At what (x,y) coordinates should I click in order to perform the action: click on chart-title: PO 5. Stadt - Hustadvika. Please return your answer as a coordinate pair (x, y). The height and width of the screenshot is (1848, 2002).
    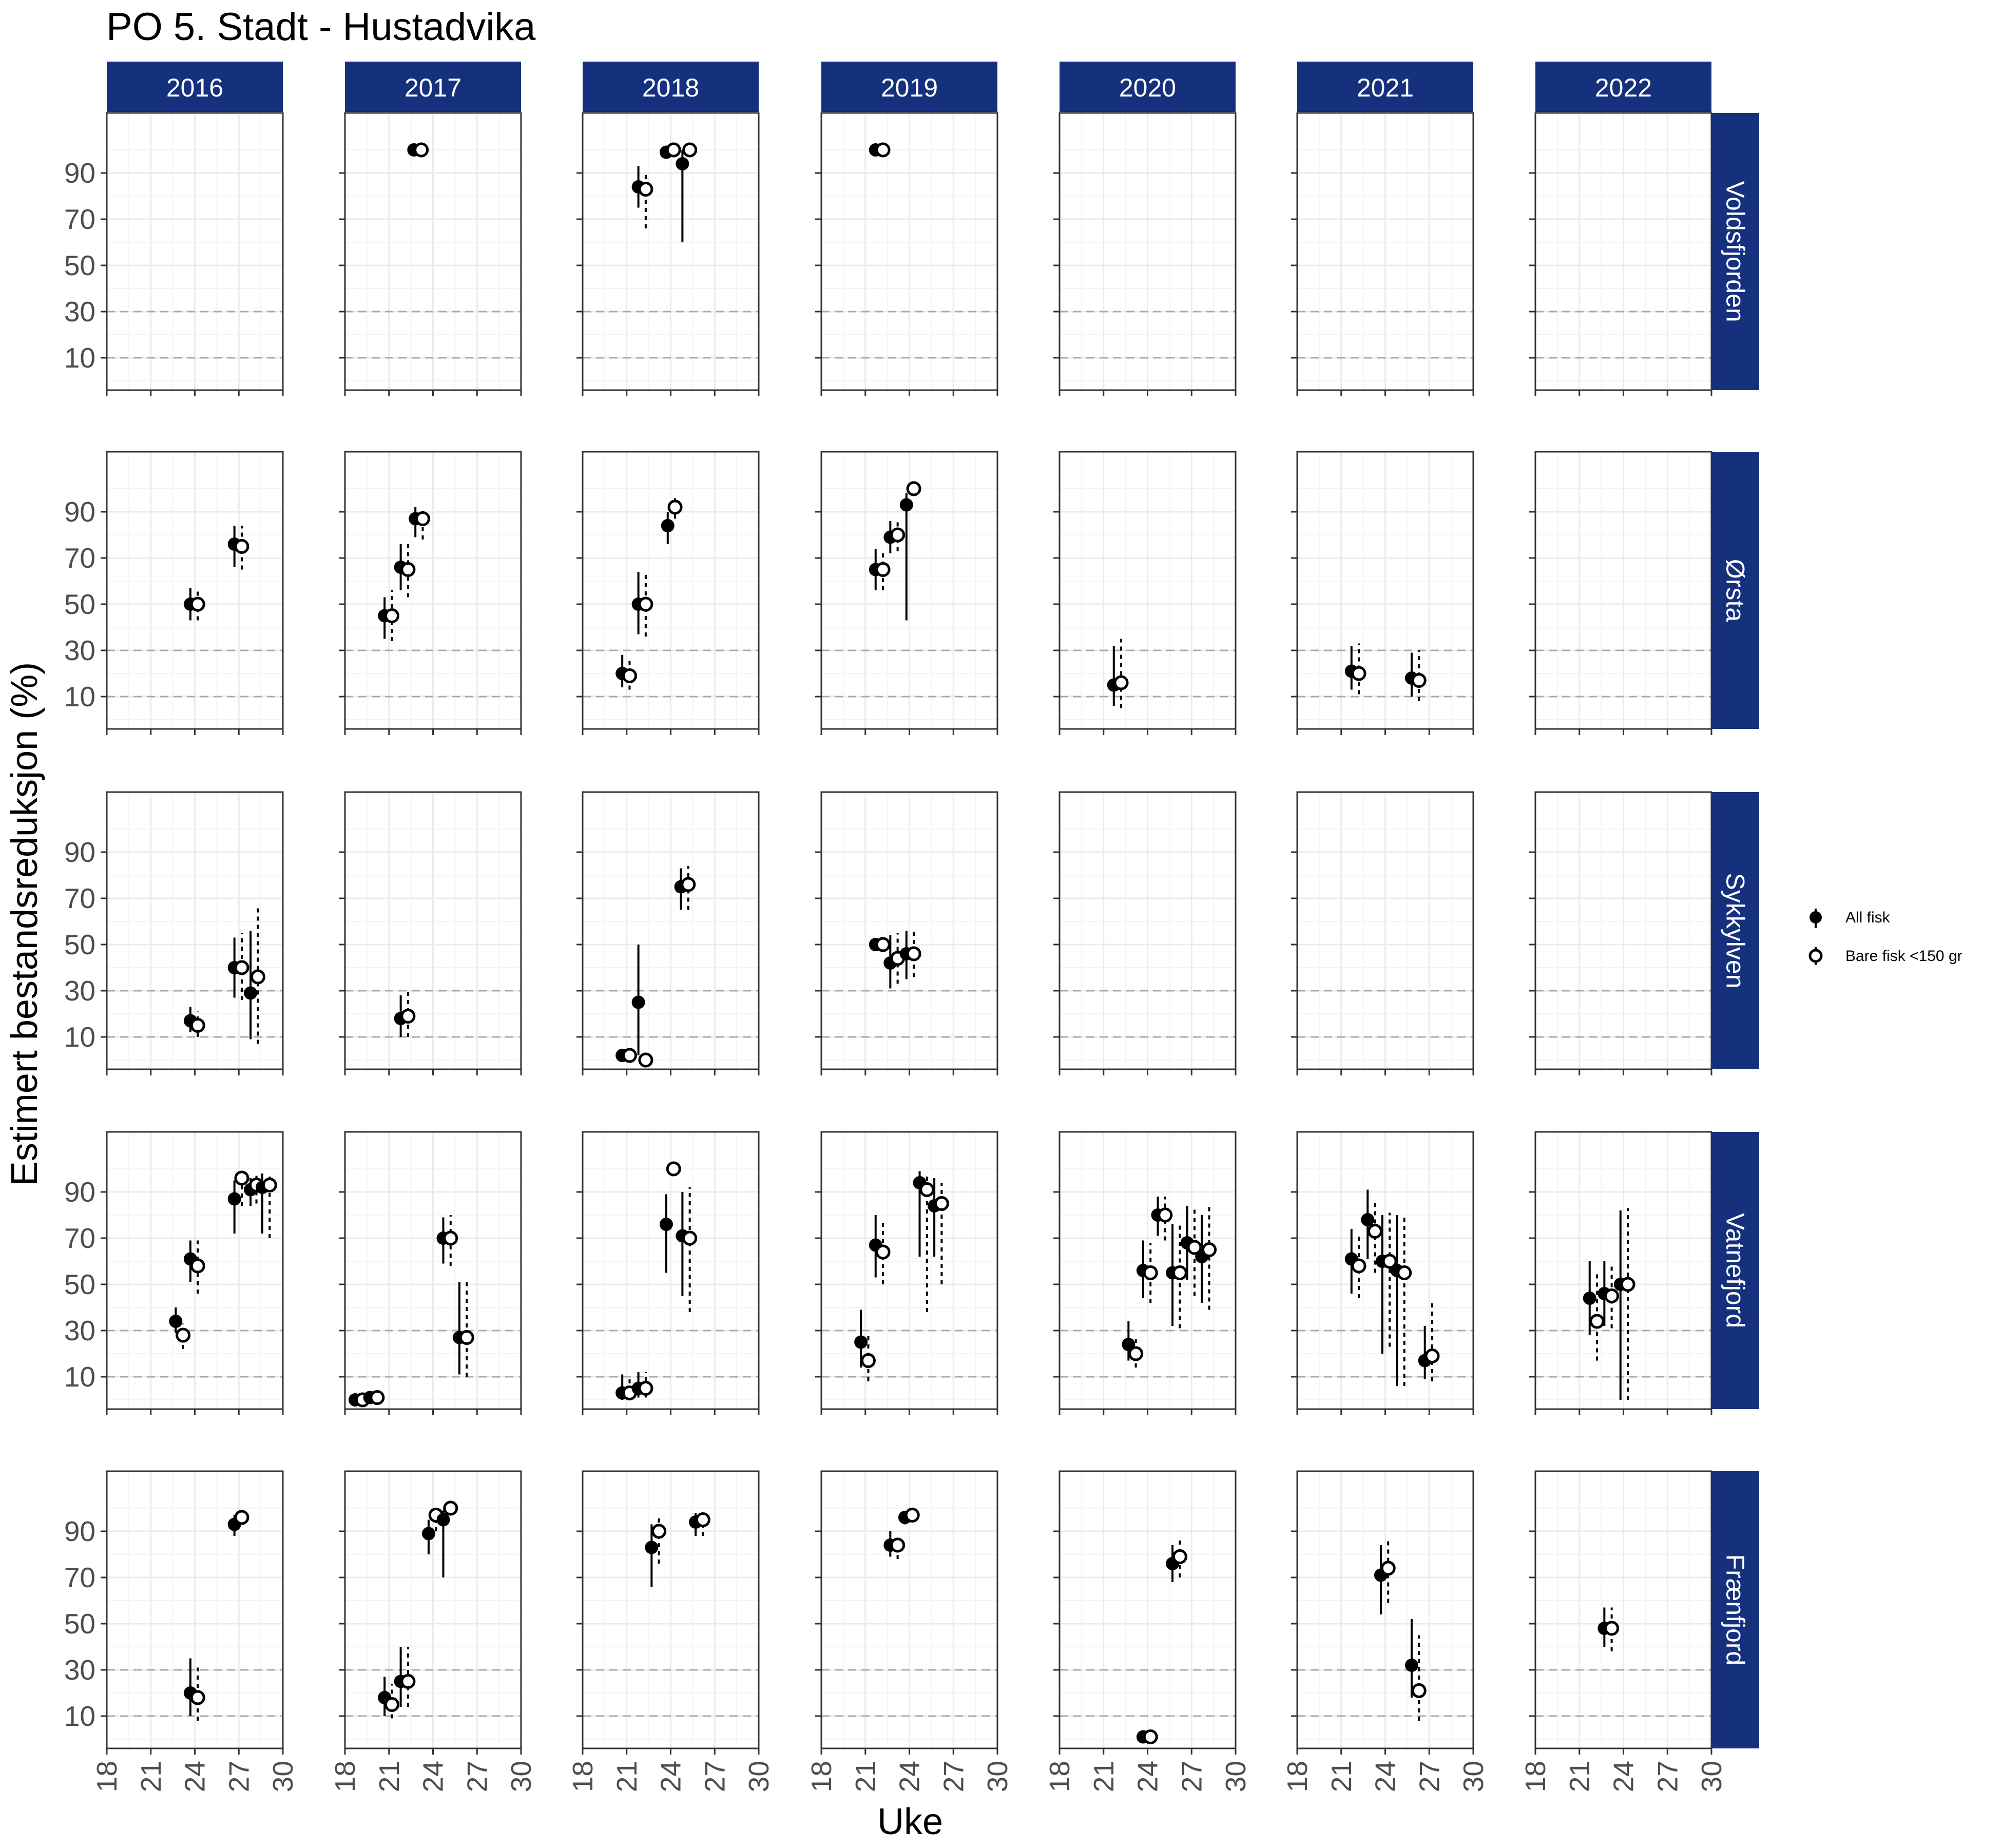
    Looking at the image, I should click on (321, 27).